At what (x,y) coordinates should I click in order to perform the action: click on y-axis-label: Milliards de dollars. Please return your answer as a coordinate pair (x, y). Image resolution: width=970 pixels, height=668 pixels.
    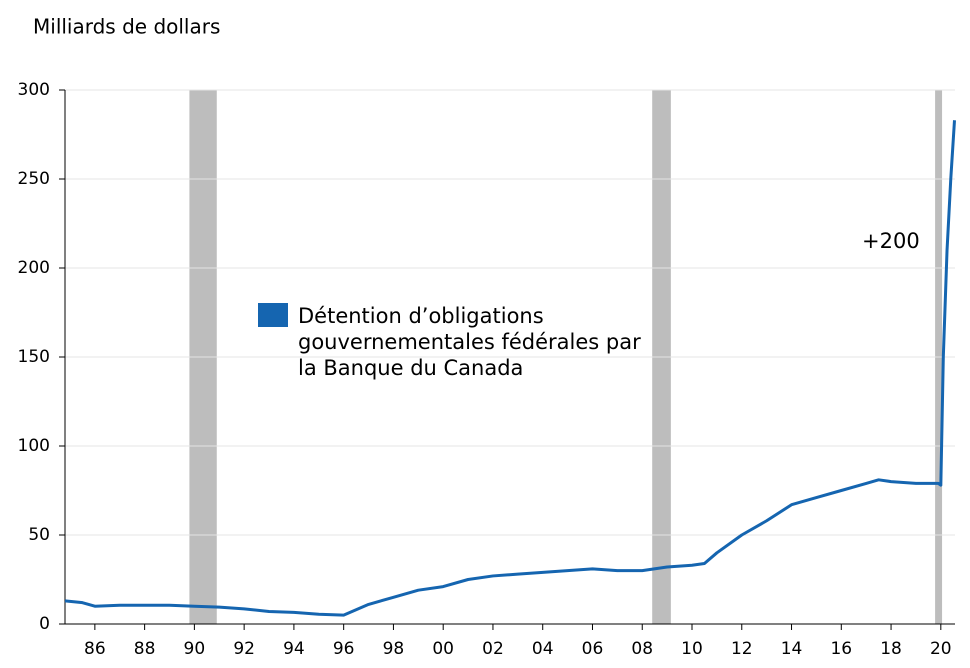
    Looking at the image, I should click on (126, 27).